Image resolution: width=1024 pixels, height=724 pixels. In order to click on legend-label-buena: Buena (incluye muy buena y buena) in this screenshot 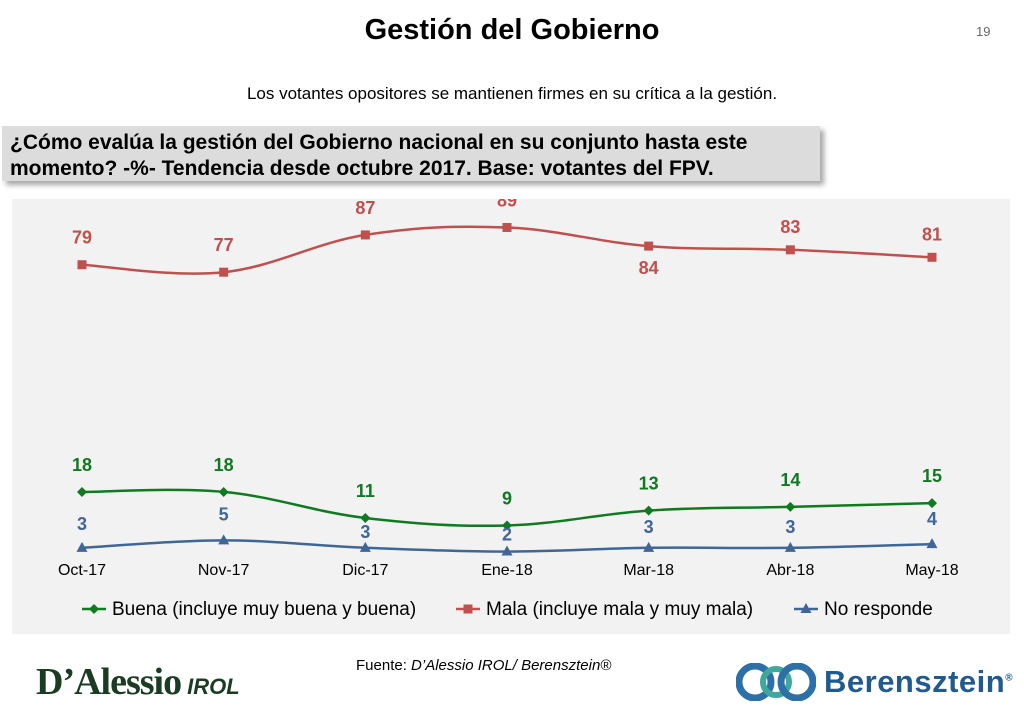, I will do `click(264, 609)`.